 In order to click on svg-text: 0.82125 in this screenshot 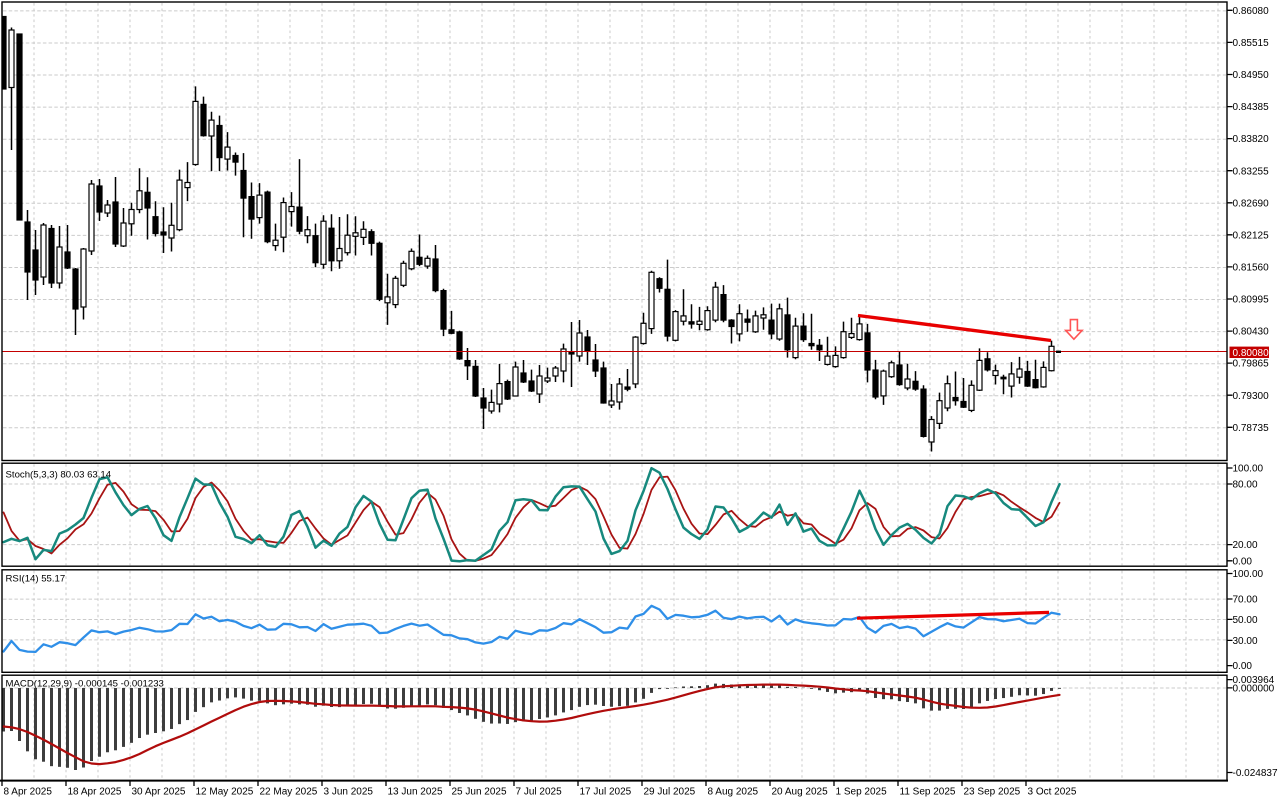, I will do `click(1251, 235)`.